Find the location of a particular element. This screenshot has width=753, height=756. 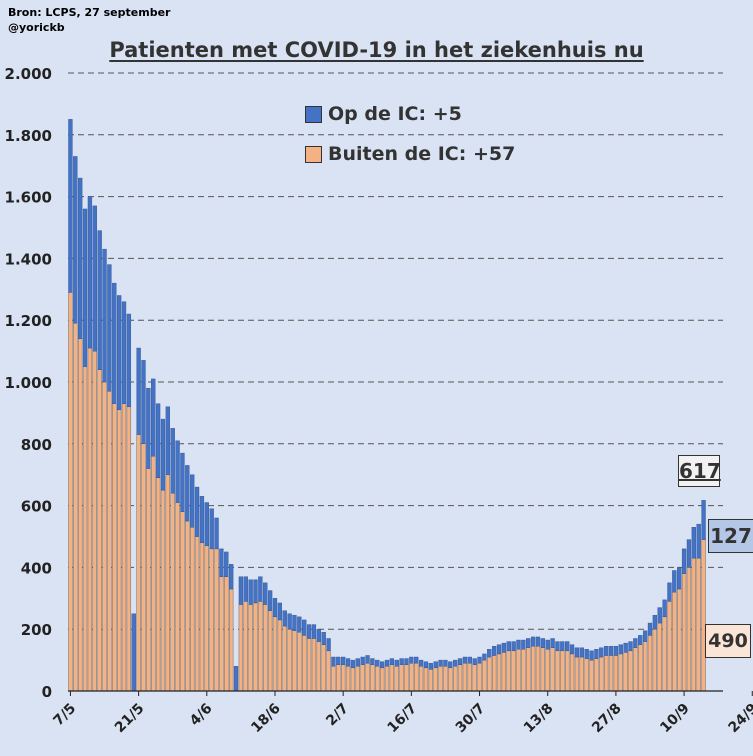

legend-swatch-non-ic is located at coordinates (313, 154).